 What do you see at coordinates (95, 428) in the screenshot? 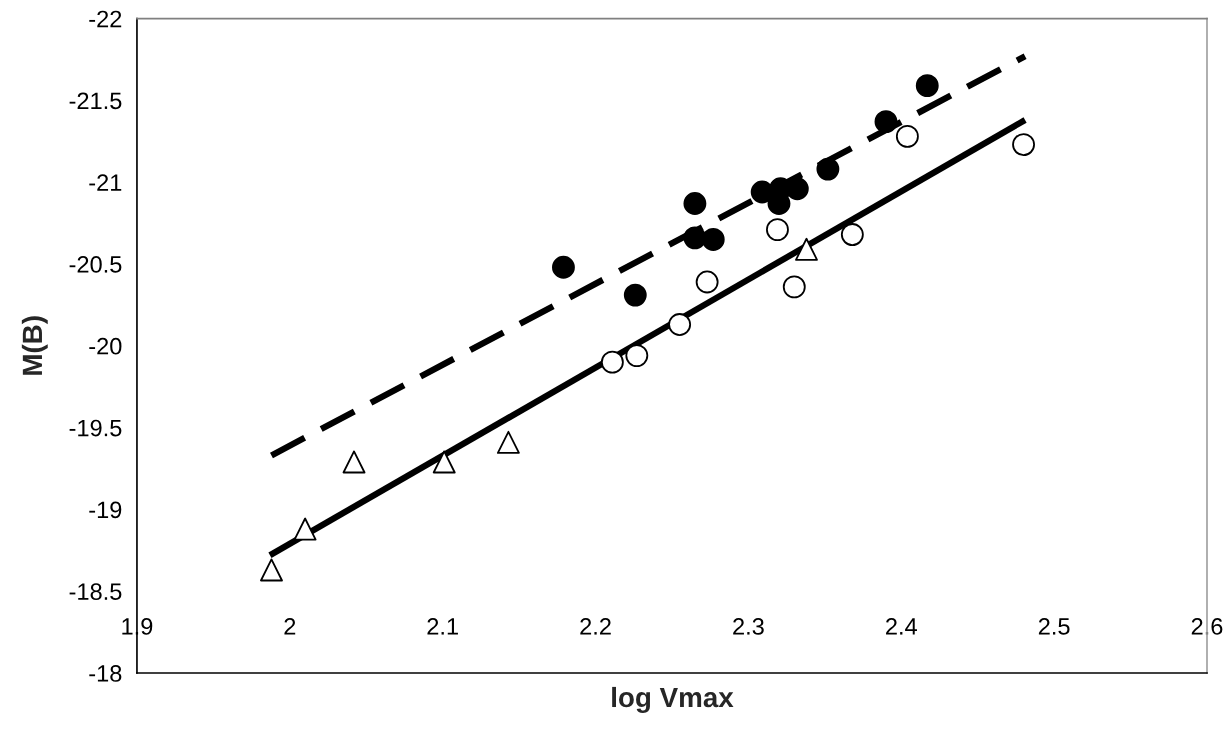
I see `y-tick-label: -19.5` at bounding box center [95, 428].